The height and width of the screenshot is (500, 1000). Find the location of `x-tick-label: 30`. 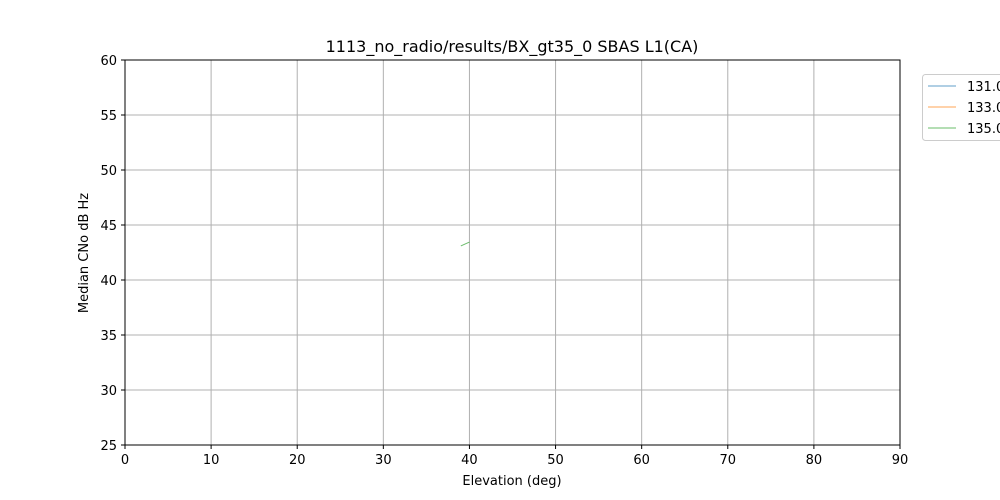

x-tick-label: 30 is located at coordinates (383, 460).